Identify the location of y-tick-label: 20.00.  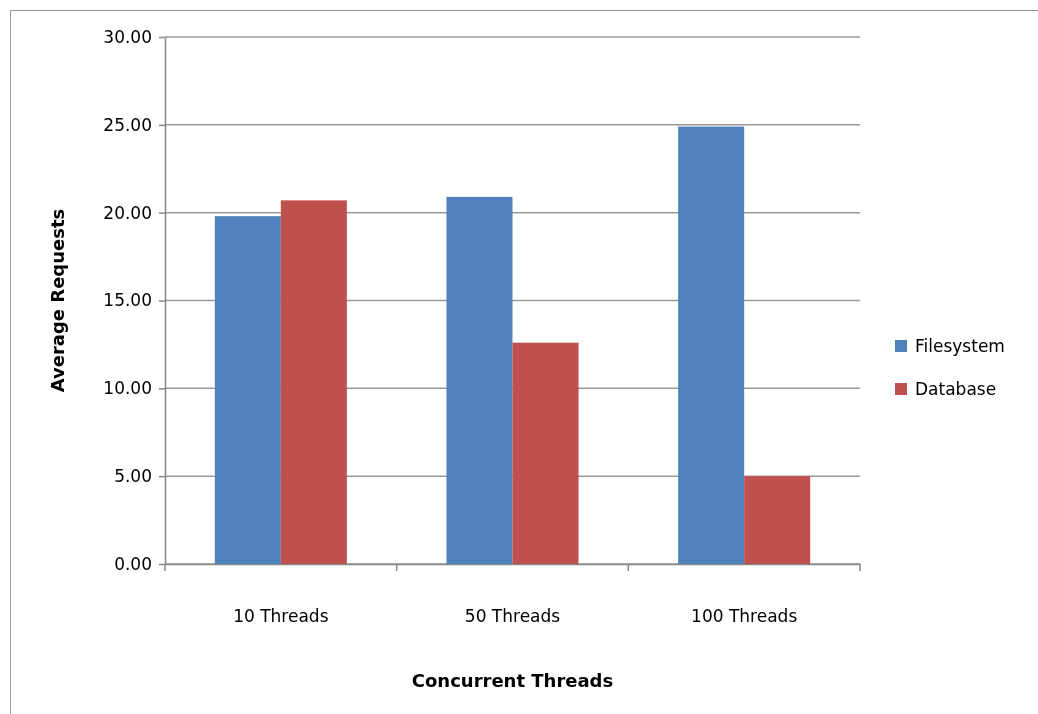
(127, 212).